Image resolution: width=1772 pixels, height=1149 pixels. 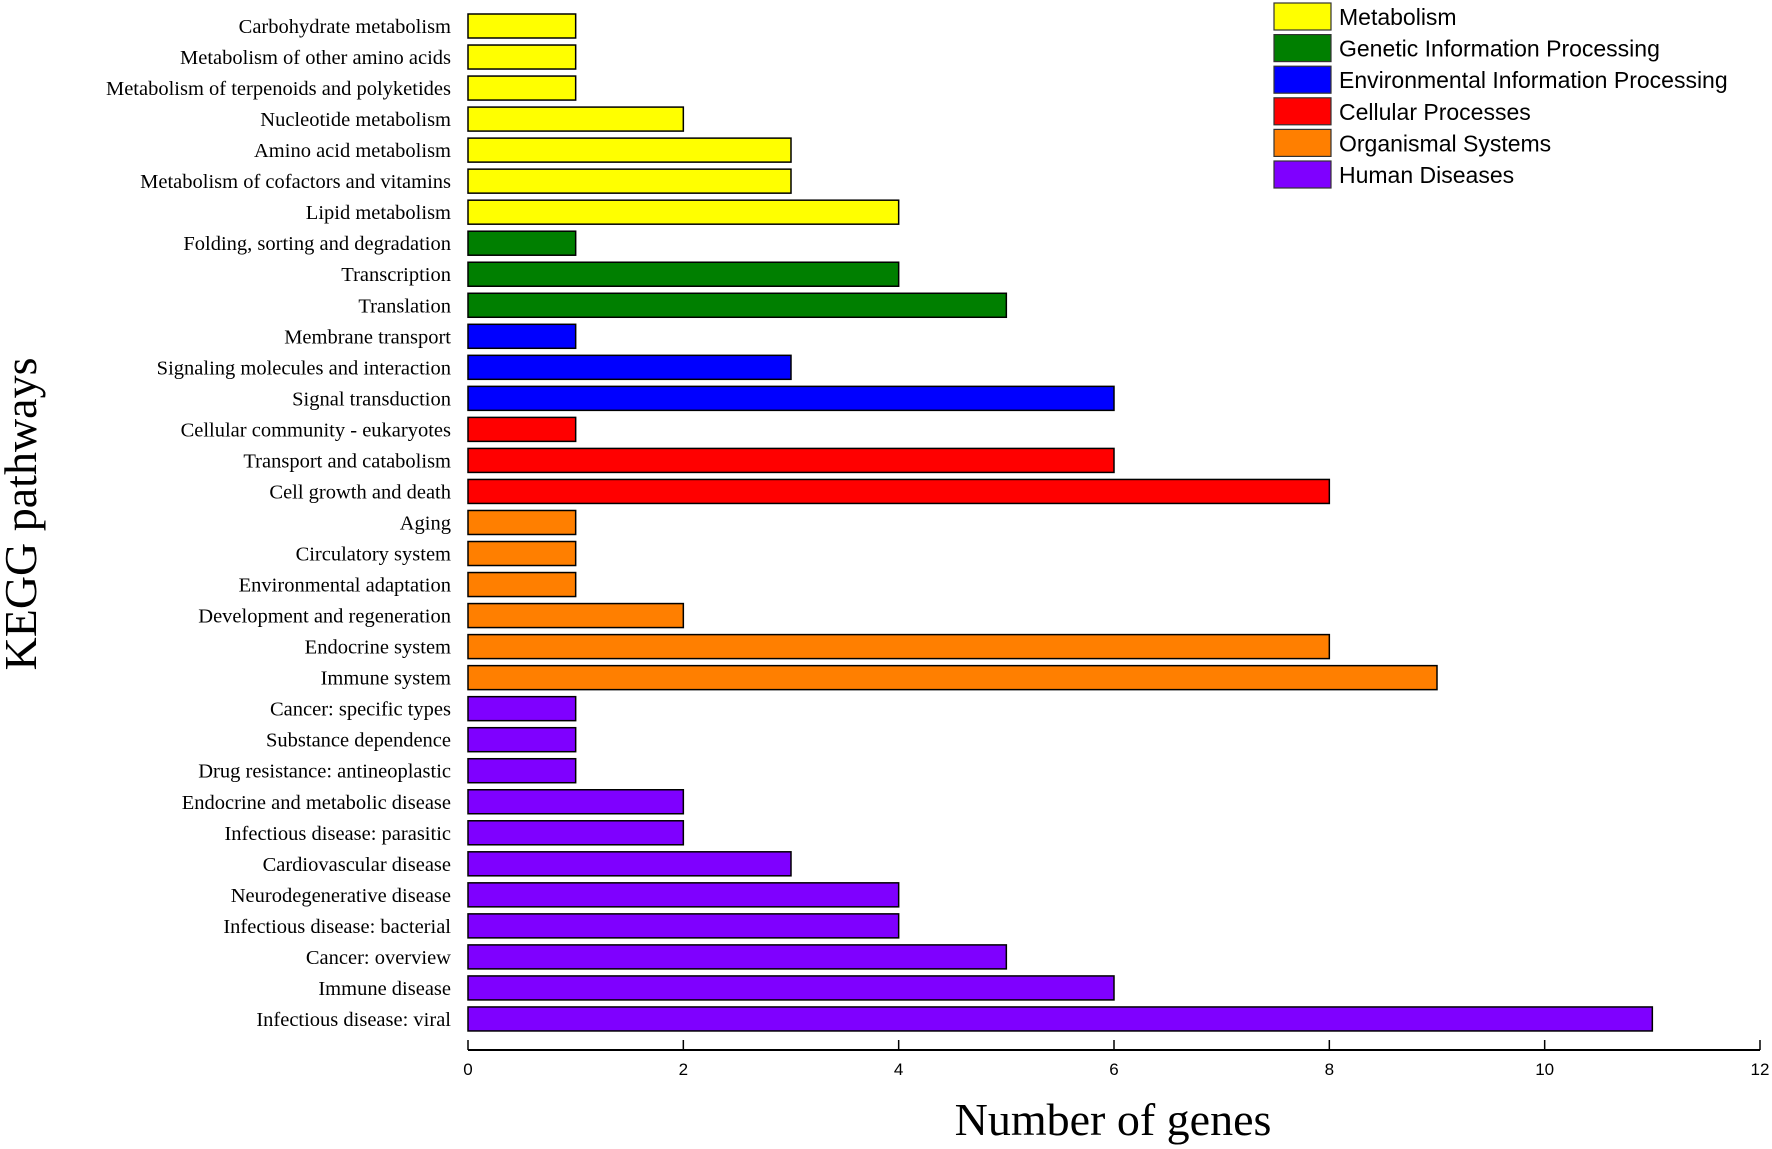 What do you see at coordinates (324, 617) in the screenshot?
I see `category-label: Development and regeneration` at bounding box center [324, 617].